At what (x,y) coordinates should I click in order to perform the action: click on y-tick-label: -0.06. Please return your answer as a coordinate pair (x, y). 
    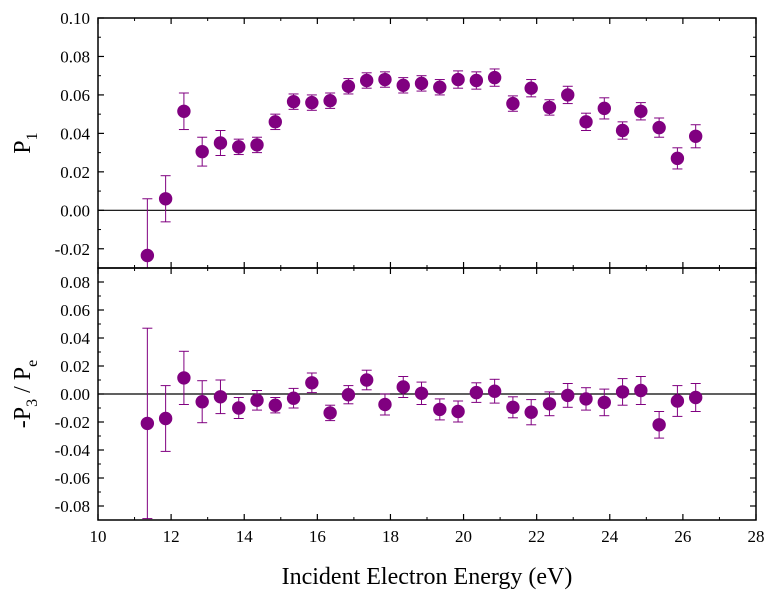
    Looking at the image, I should click on (72, 478).